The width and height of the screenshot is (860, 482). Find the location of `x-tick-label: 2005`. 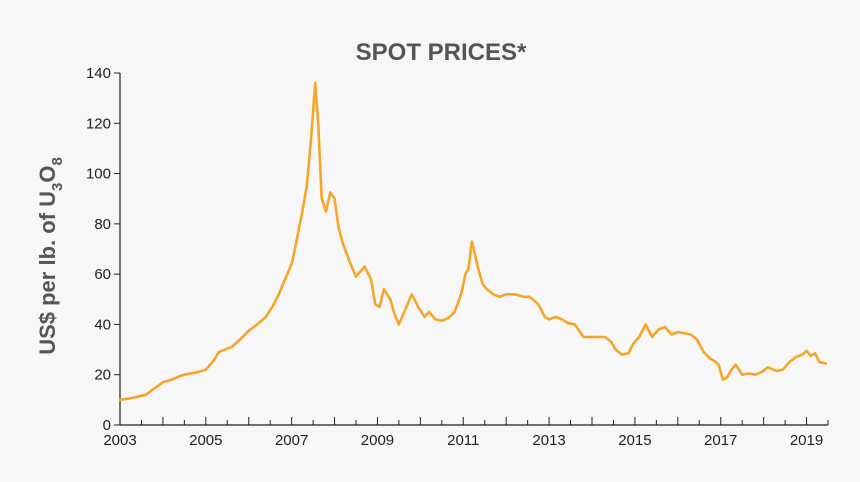

x-tick-label: 2005 is located at coordinates (205, 440).